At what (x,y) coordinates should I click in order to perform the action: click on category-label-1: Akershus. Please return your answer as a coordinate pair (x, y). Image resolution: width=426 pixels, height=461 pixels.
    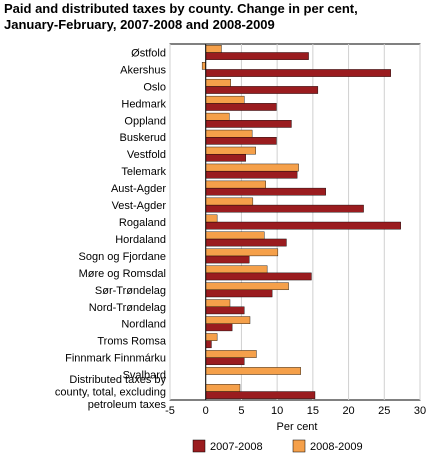
    Looking at the image, I should click on (143, 70).